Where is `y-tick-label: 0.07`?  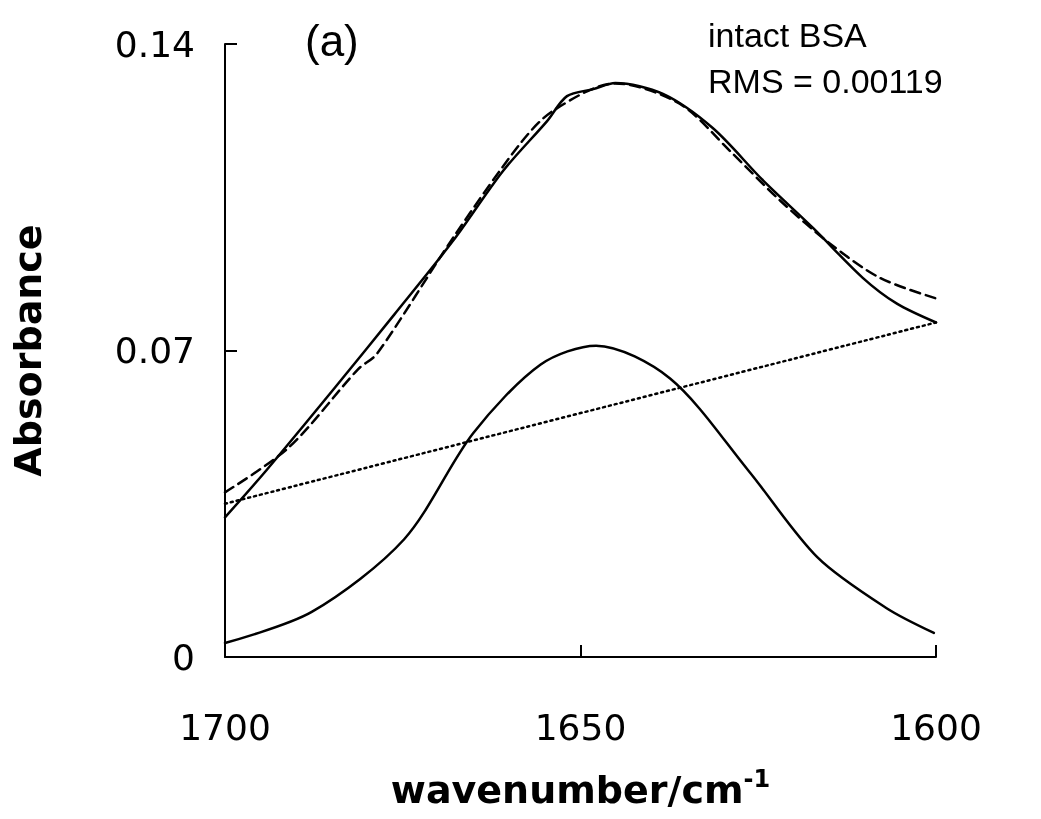
y-tick-label: 0.07 is located at coordinates (154, 350).